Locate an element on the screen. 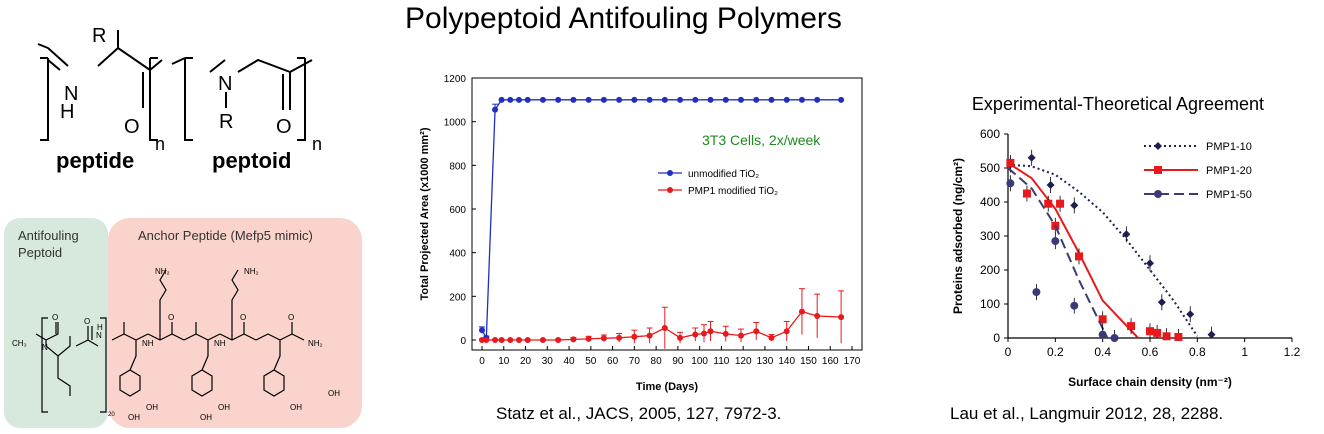  chart2-y-label: Proteins adsorbed (ng/cm²) is located at coordinates (958, 236).